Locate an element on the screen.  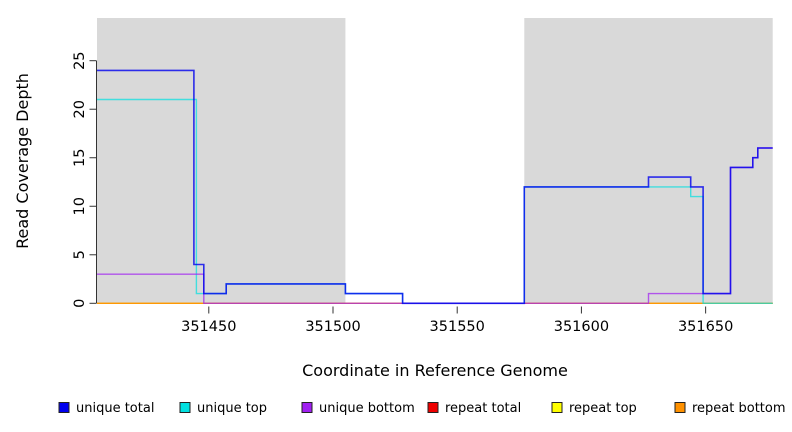
legend-item-repeat-top: repeat top is located at coordinates (594, 408).